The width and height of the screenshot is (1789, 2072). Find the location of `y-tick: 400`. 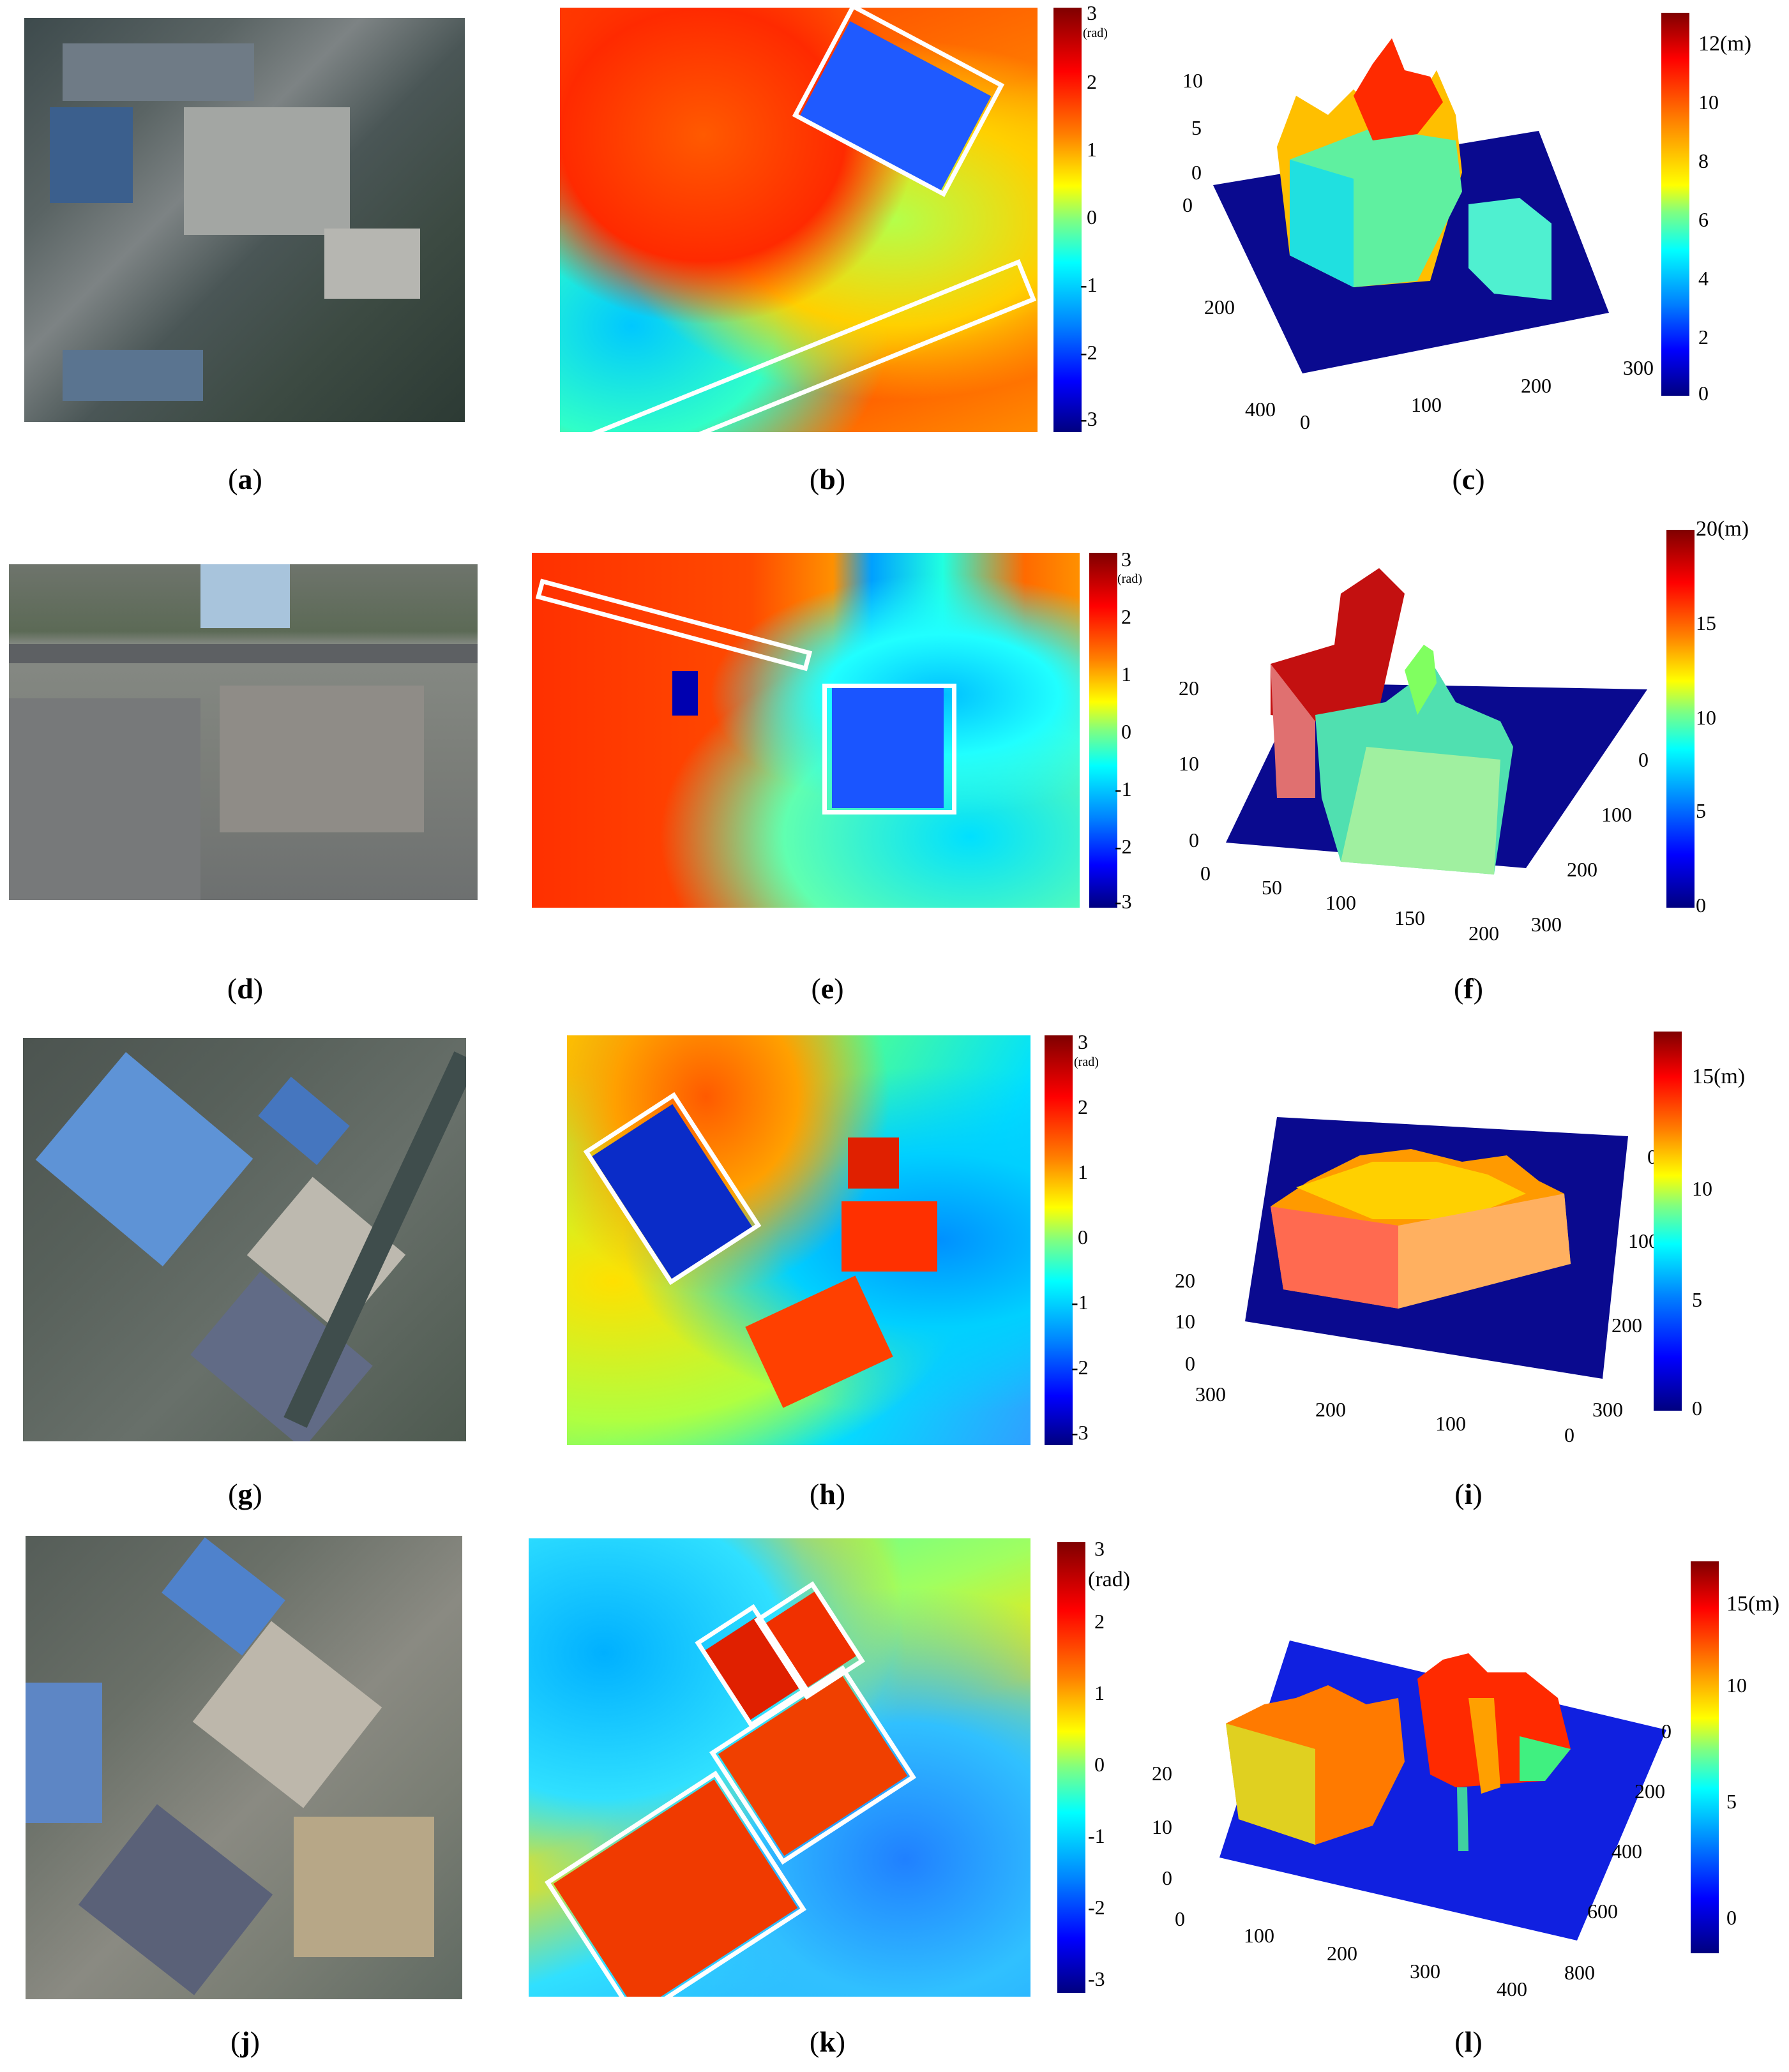

y-tick: 400 is located at coordinates (1260, 409).